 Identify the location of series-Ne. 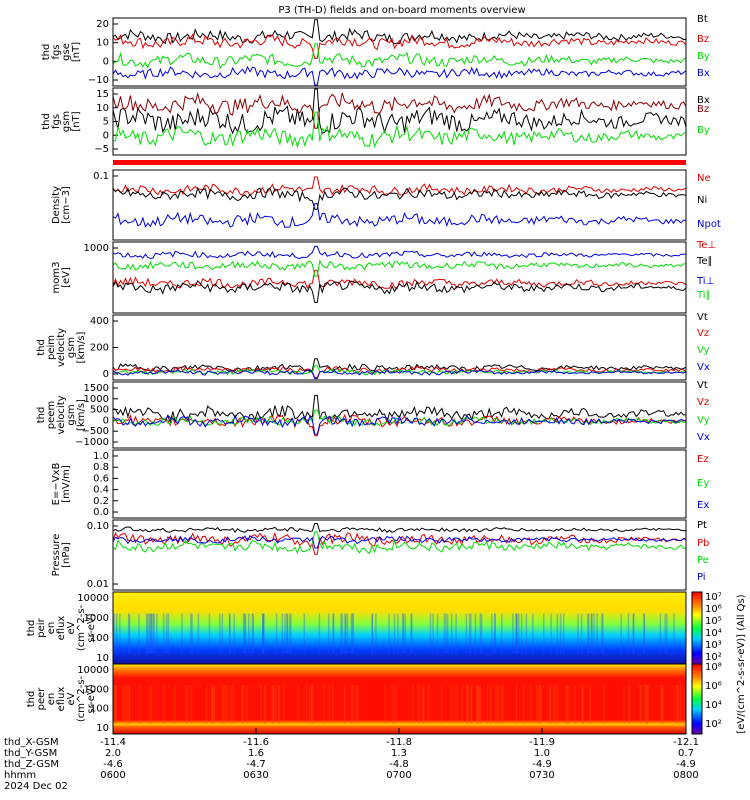
(399, 186).